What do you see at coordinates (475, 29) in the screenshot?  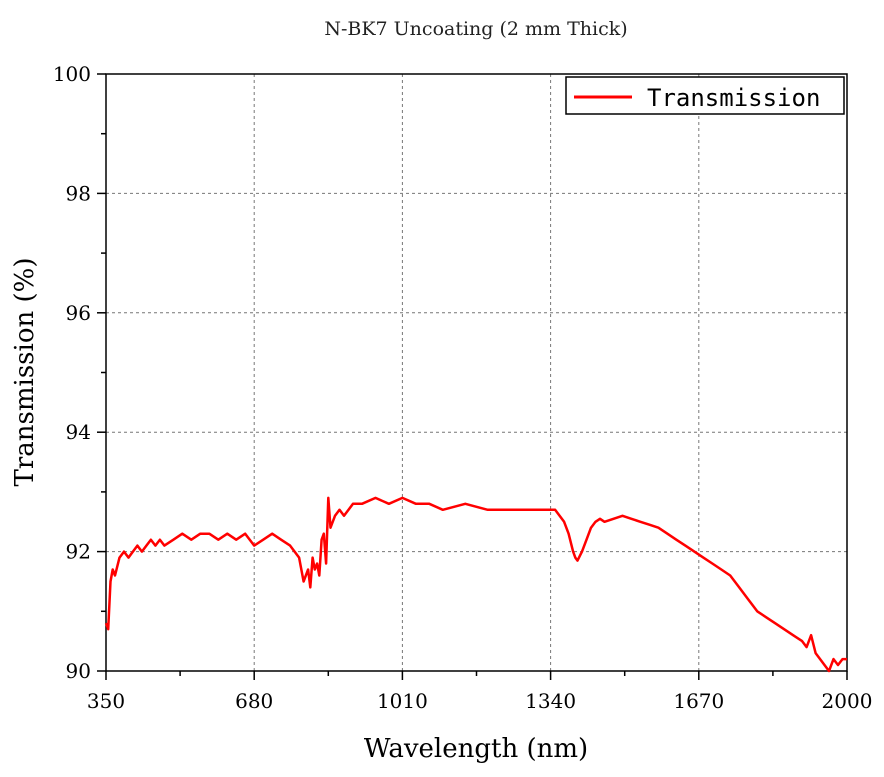 I see `chart-title: N-BK7 Uncoating (2 mm Thick)` at bounding box center [475, 29].